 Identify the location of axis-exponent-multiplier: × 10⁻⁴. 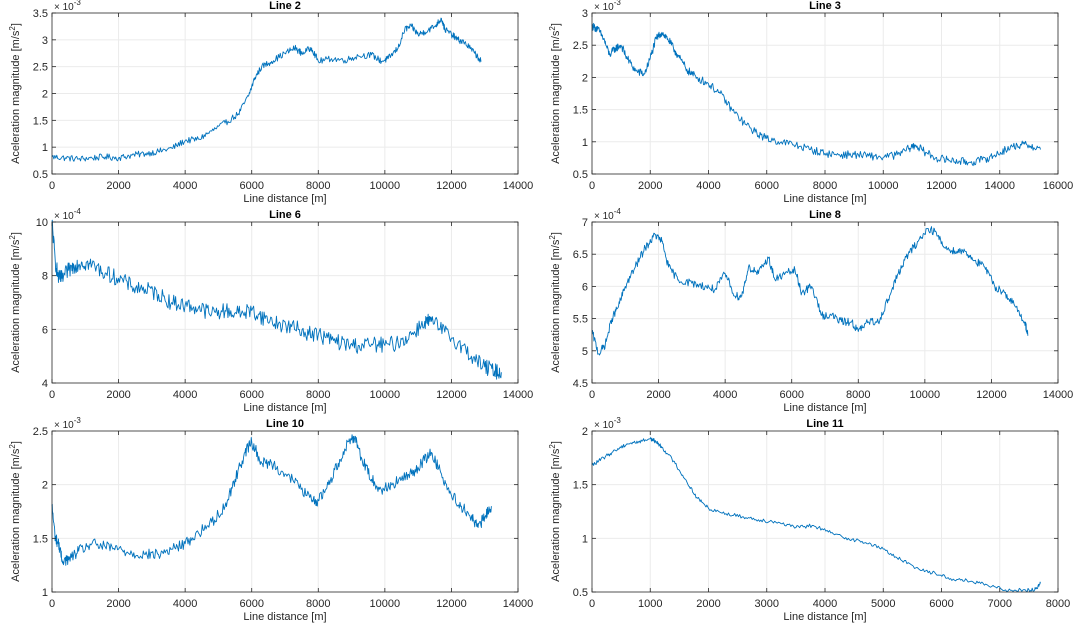
(67, 214).